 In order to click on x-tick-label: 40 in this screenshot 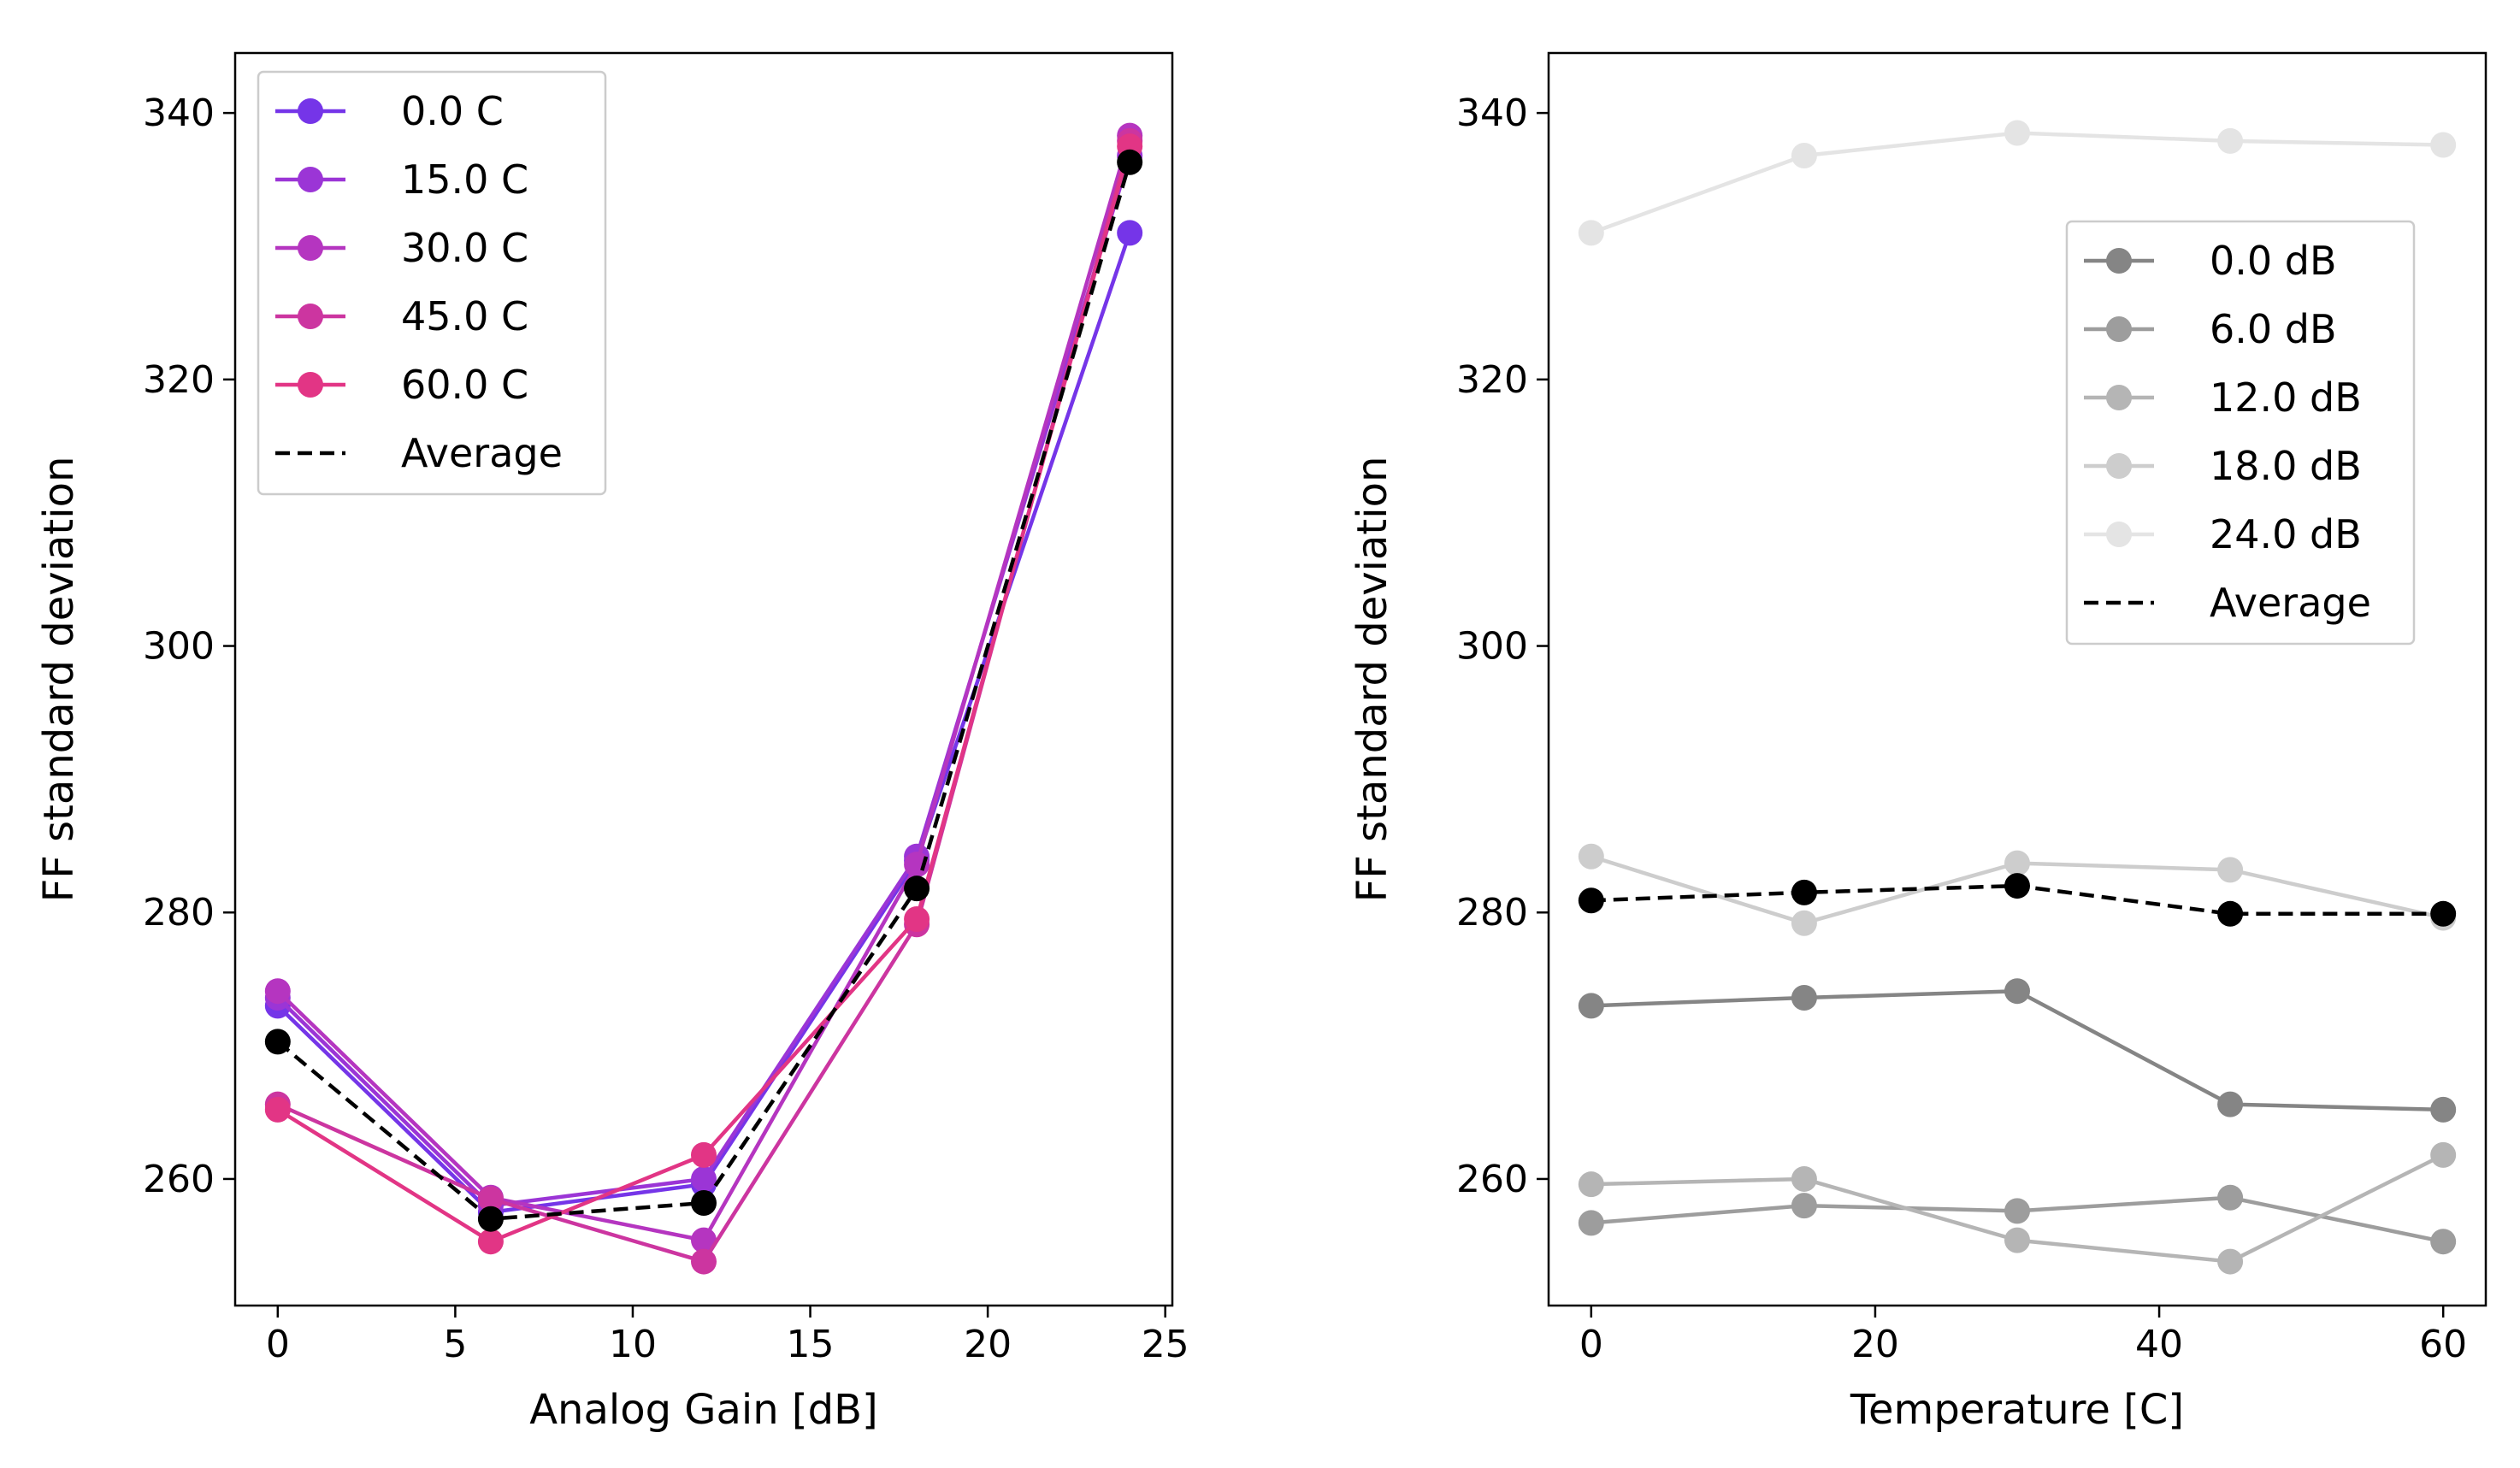, I will do `click(2159, 1344)`.